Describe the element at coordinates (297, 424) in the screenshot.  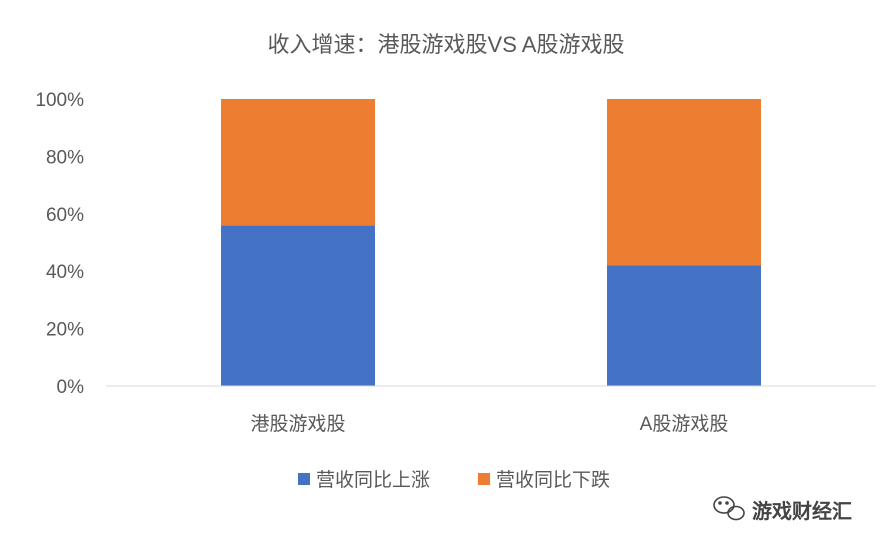
I see `x-category-label: 港股游戏股` at that location.